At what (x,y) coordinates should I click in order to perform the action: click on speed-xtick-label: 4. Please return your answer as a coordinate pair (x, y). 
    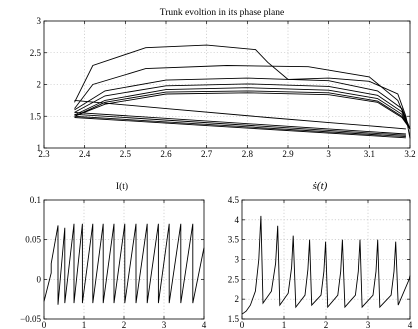
    Looking at the image, I should click on (410, 324).